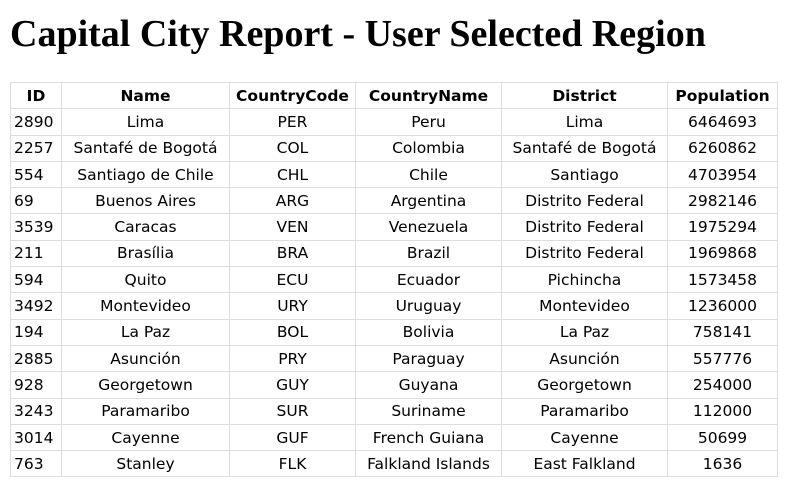 This screenshot has width=795, height=494. What do you see at coordinates (428, 95) in the screenshot?
I see `header-country-name: CountryName` at bounding box center [428, 95].